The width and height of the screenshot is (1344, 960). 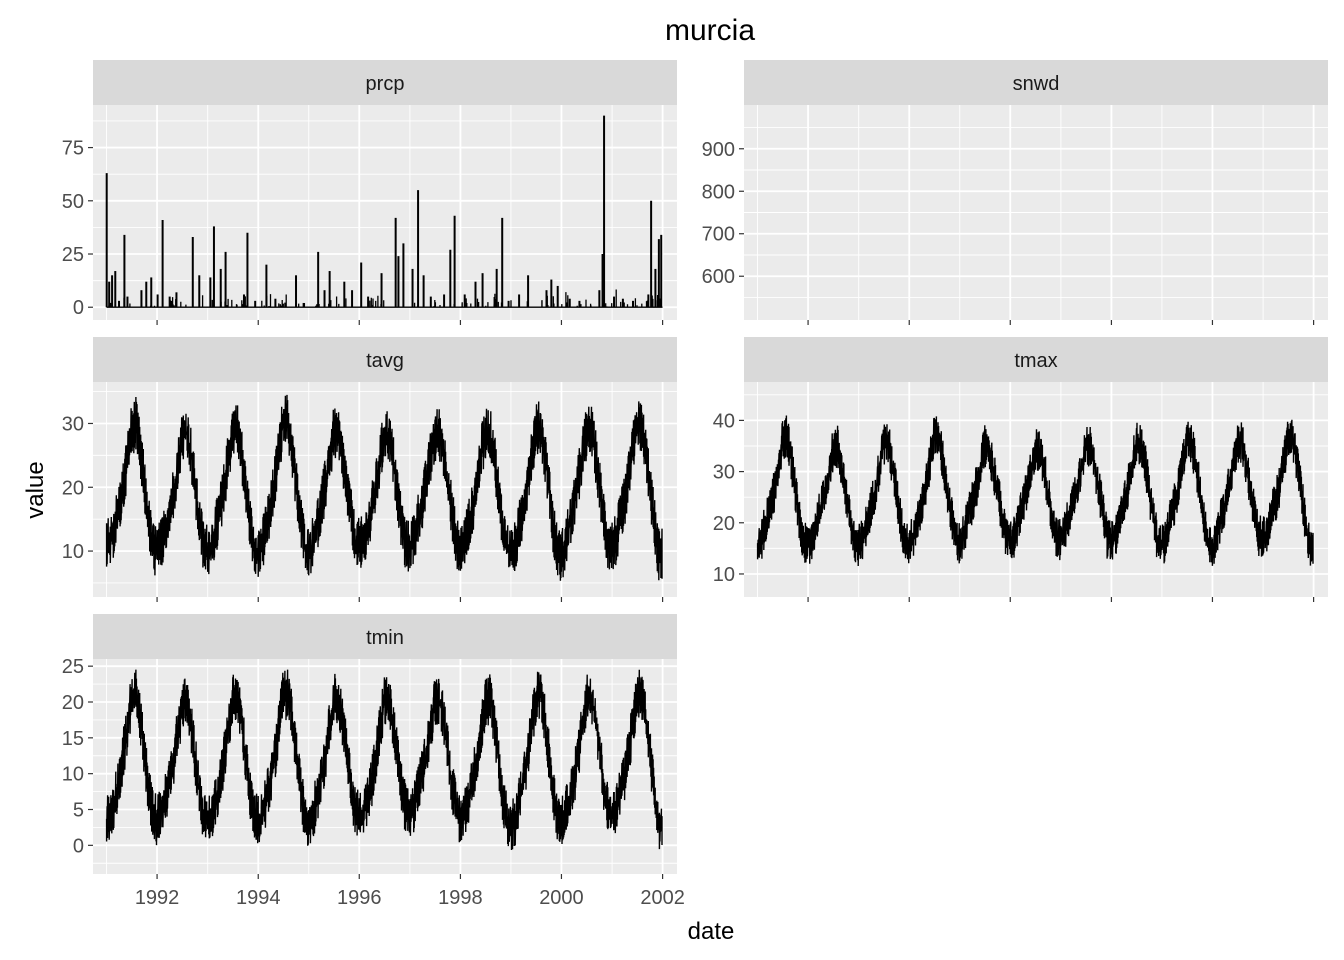 I want to click on y-tick-label: 50, so click(x=73, y=202).